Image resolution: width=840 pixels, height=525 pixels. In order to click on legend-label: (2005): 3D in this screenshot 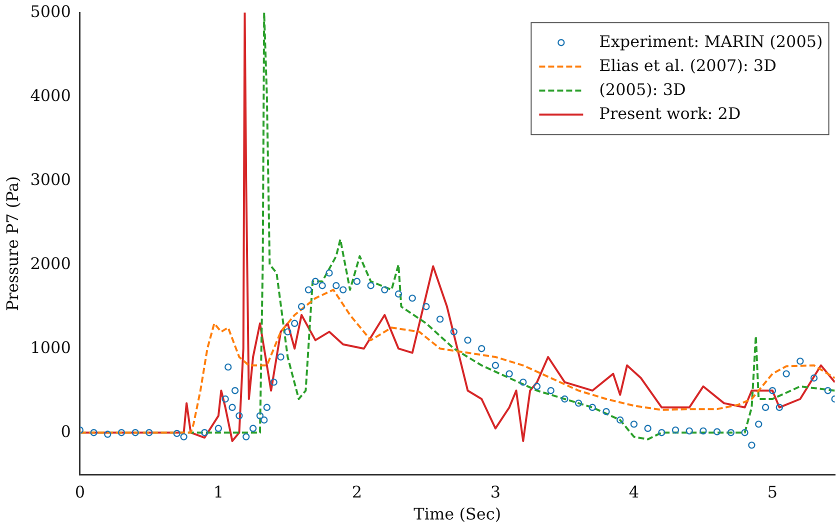, I will do `click(642, 89)`.